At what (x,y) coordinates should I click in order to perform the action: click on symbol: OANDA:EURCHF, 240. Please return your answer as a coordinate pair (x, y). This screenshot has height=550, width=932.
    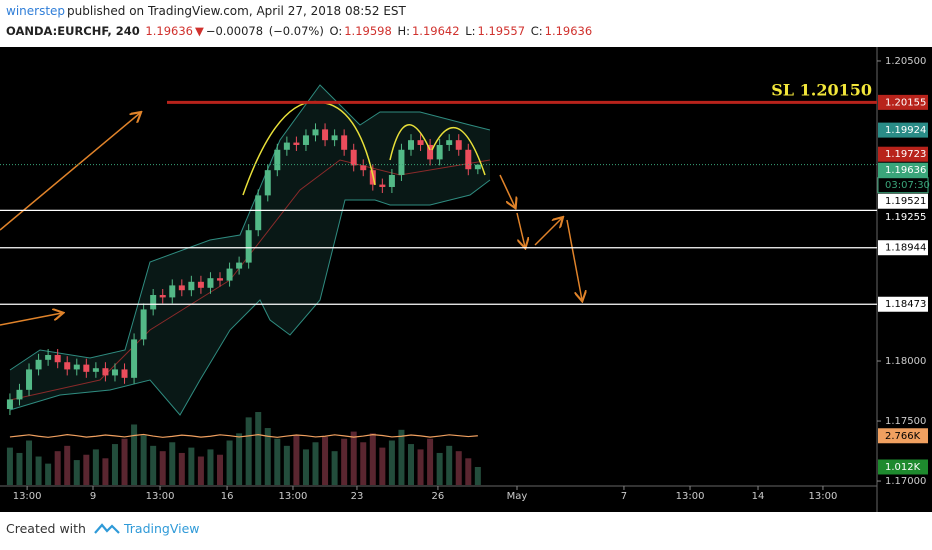
    Looking at the image, I should click on (73, 31).